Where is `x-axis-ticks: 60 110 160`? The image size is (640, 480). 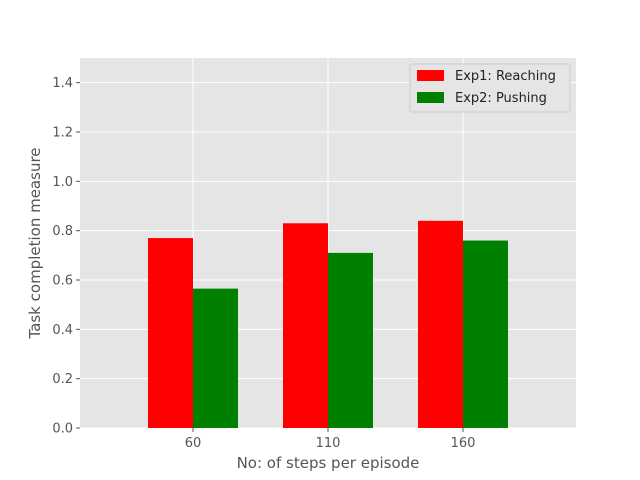
x-axis-ticks: 60 110 160 is located at coordinates (330, 439).